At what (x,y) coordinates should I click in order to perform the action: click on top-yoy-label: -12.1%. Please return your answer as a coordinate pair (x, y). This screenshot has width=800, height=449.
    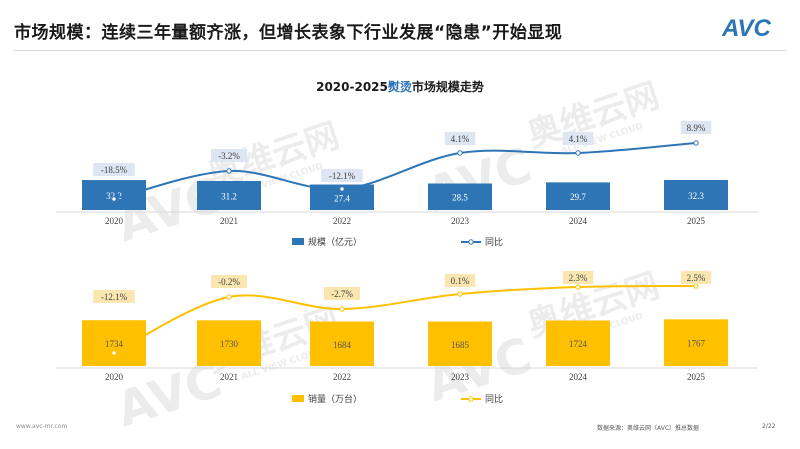
    Looking at the image, I should click on (342, 176).